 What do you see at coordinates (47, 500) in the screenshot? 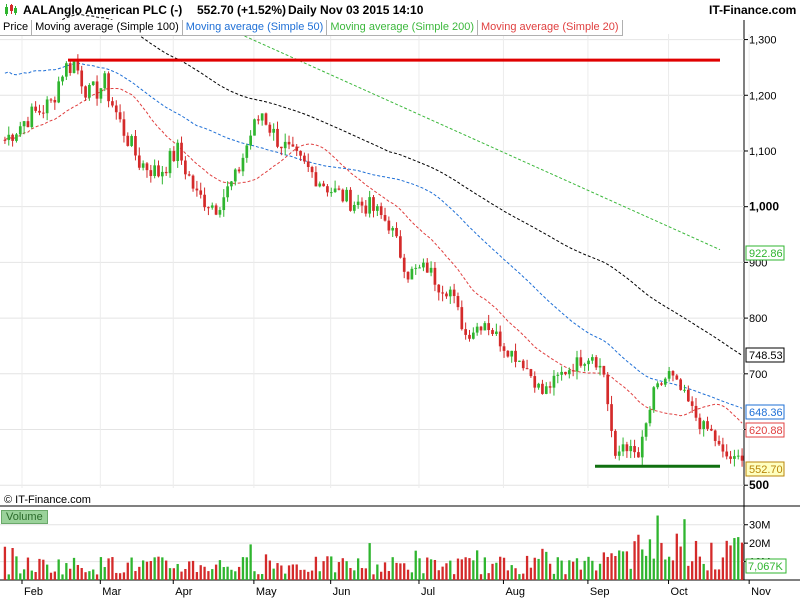
I see `copyright: © IT-Finance.com` at bounding box center [47, 500].